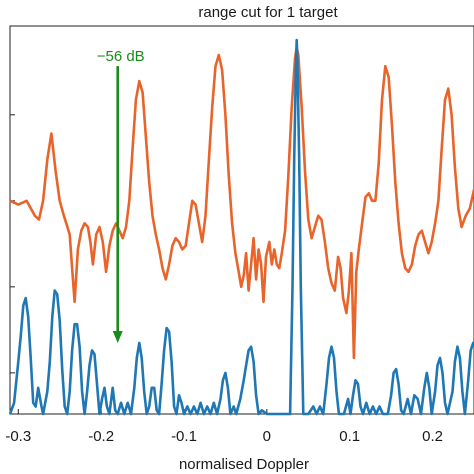 This screenshot has width=474, height=474. I want to click on x-axis-label: normalised Doppler, so click(244, 464).